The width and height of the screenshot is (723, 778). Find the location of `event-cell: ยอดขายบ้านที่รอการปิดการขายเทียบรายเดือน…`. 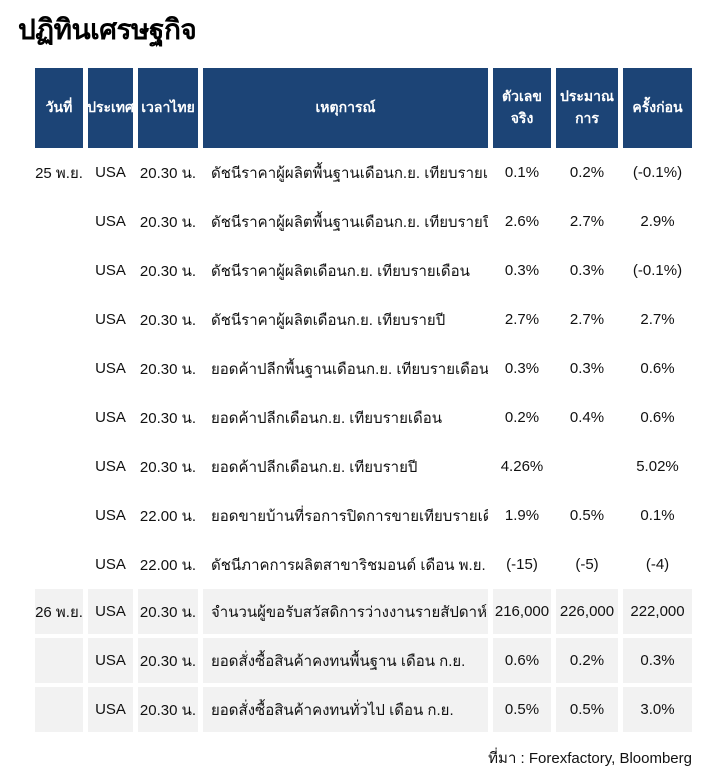

event-cell: ยอดขายบ้านที่รอการปิดการขายเทียบรายเดือน… is located at coordinates (349, 516).